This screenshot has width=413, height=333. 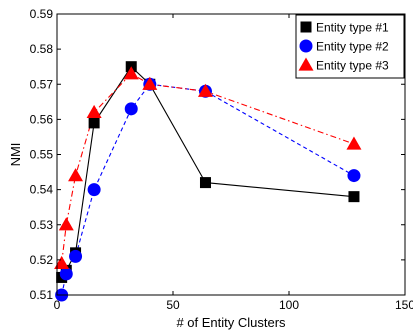 I want to click on legend-label-2: Entity type #2, so click(x=352, y=47).